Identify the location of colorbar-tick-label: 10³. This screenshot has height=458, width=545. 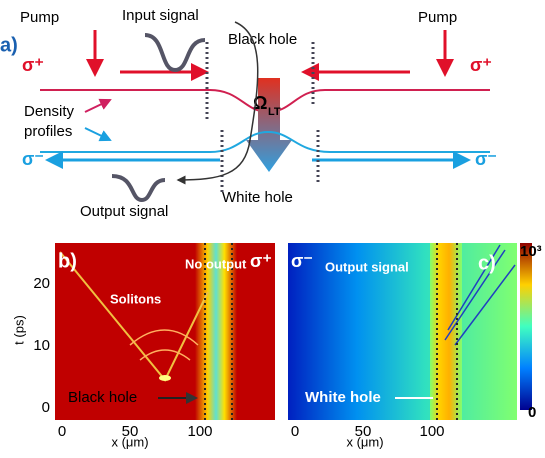
(531, 251).